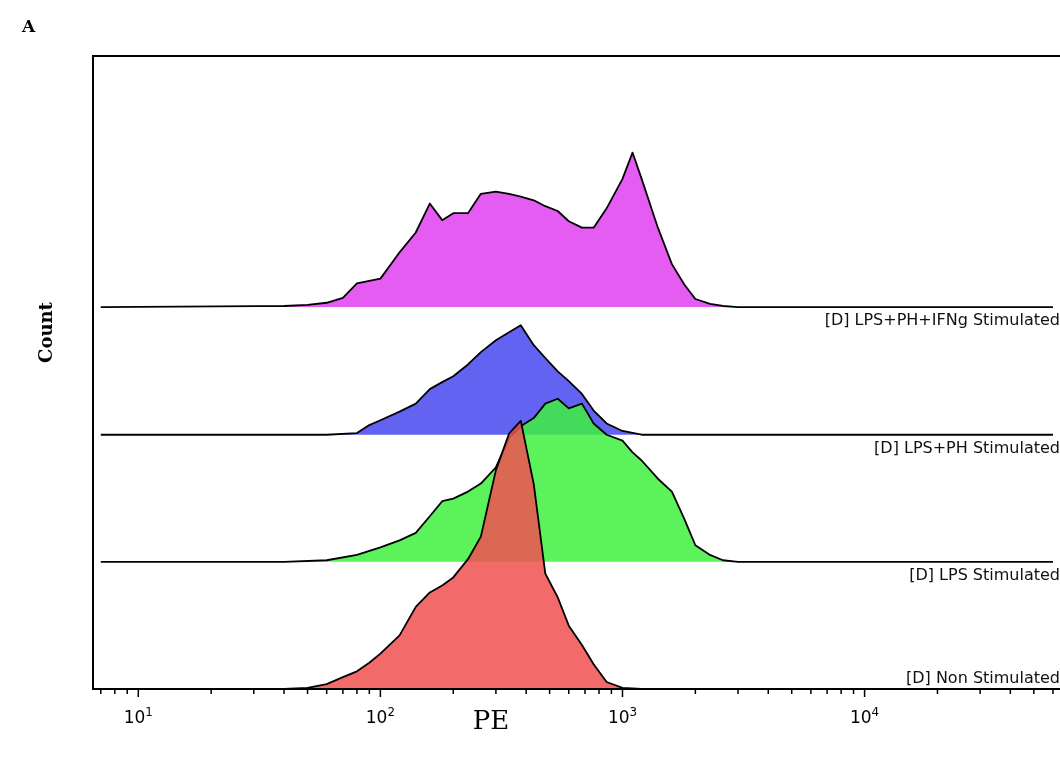 This screenshot has width=1060, height=761. What do you see at coordinates (983, 677) in the screenshot?
I see `series-label: [D] Non Stimulated` at bounding box center [983, 677].